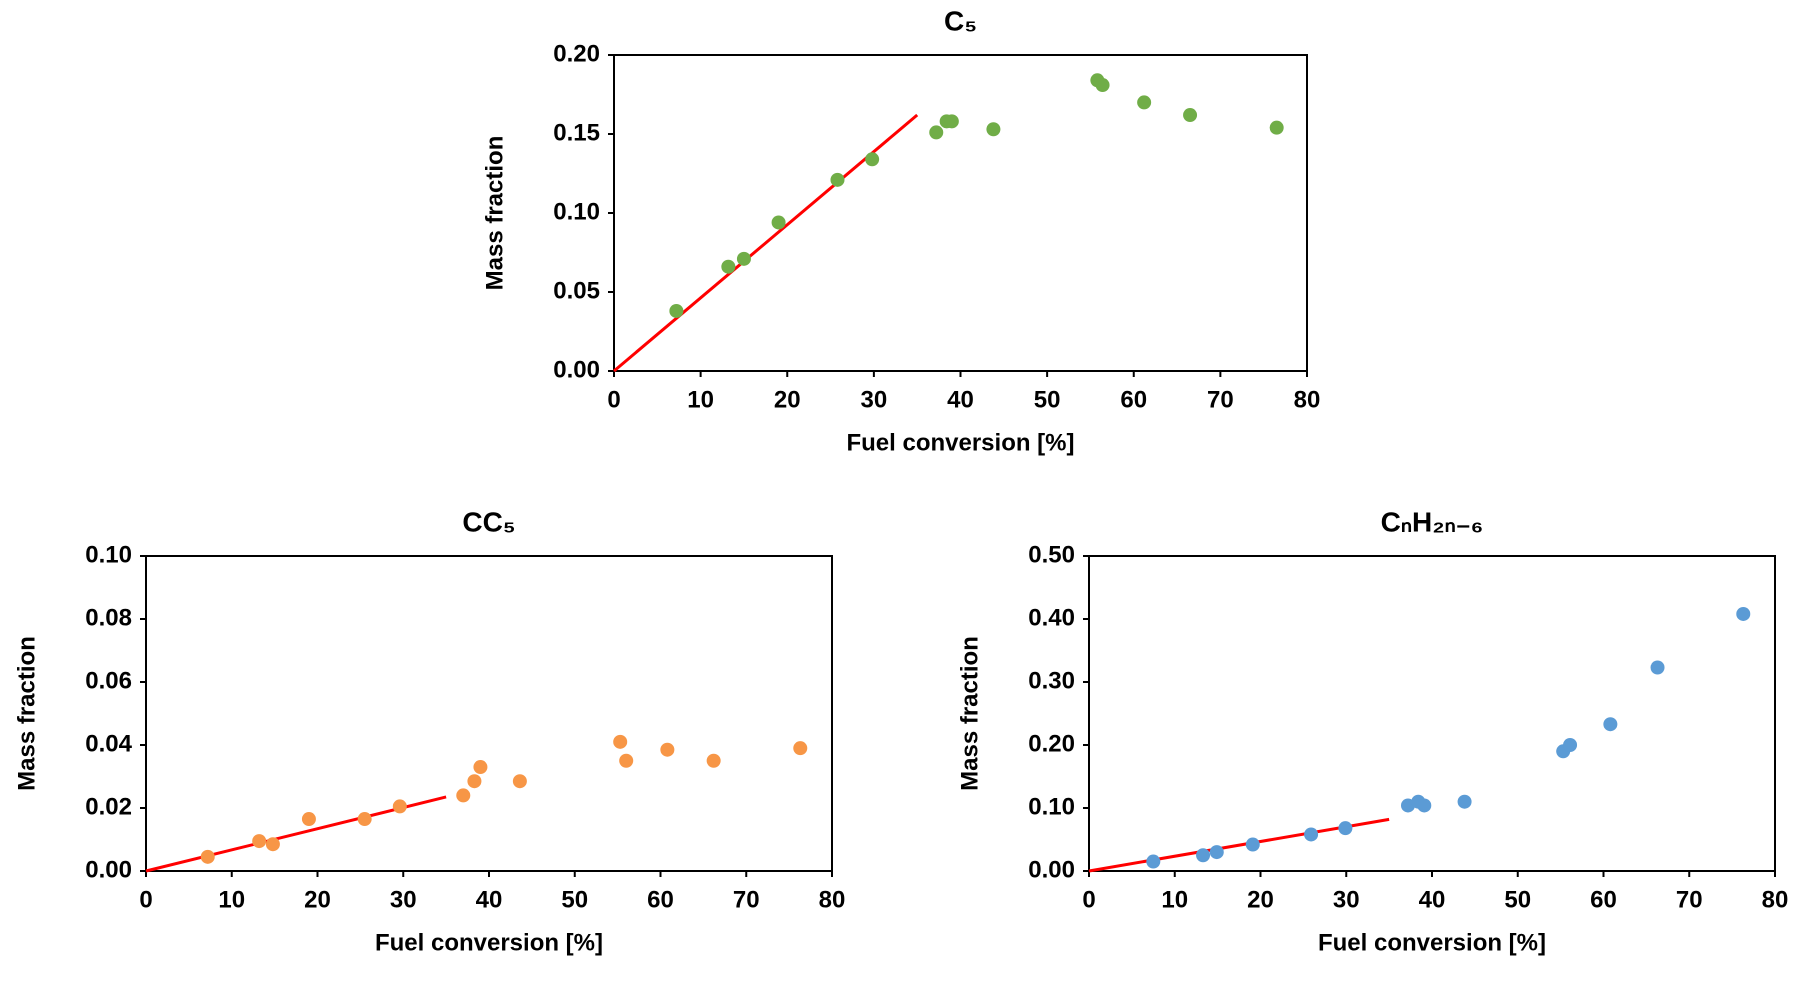  What do you see at coordinates (576, 132) in the screenshot?
I see `y-tick-label: 0.15` at bounding box center [576, 132].